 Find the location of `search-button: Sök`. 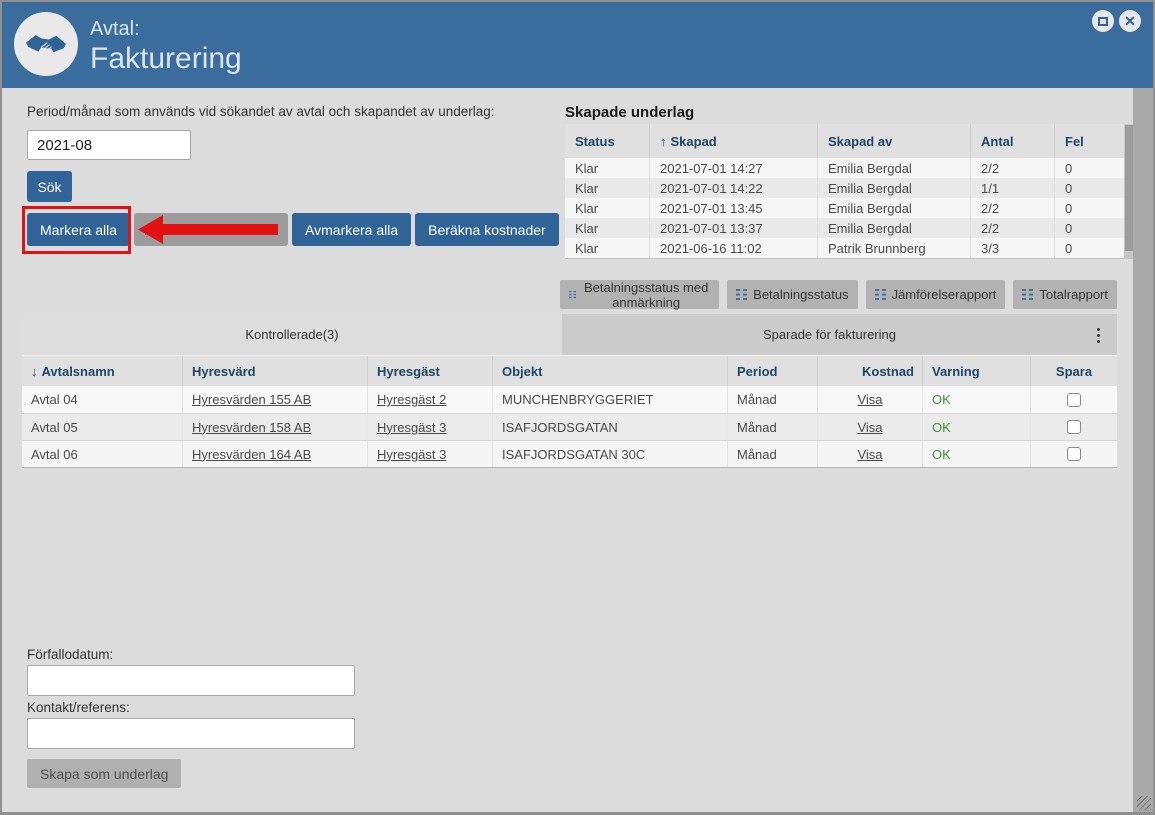

search-button: Sök is located at coordinates (49, 186).